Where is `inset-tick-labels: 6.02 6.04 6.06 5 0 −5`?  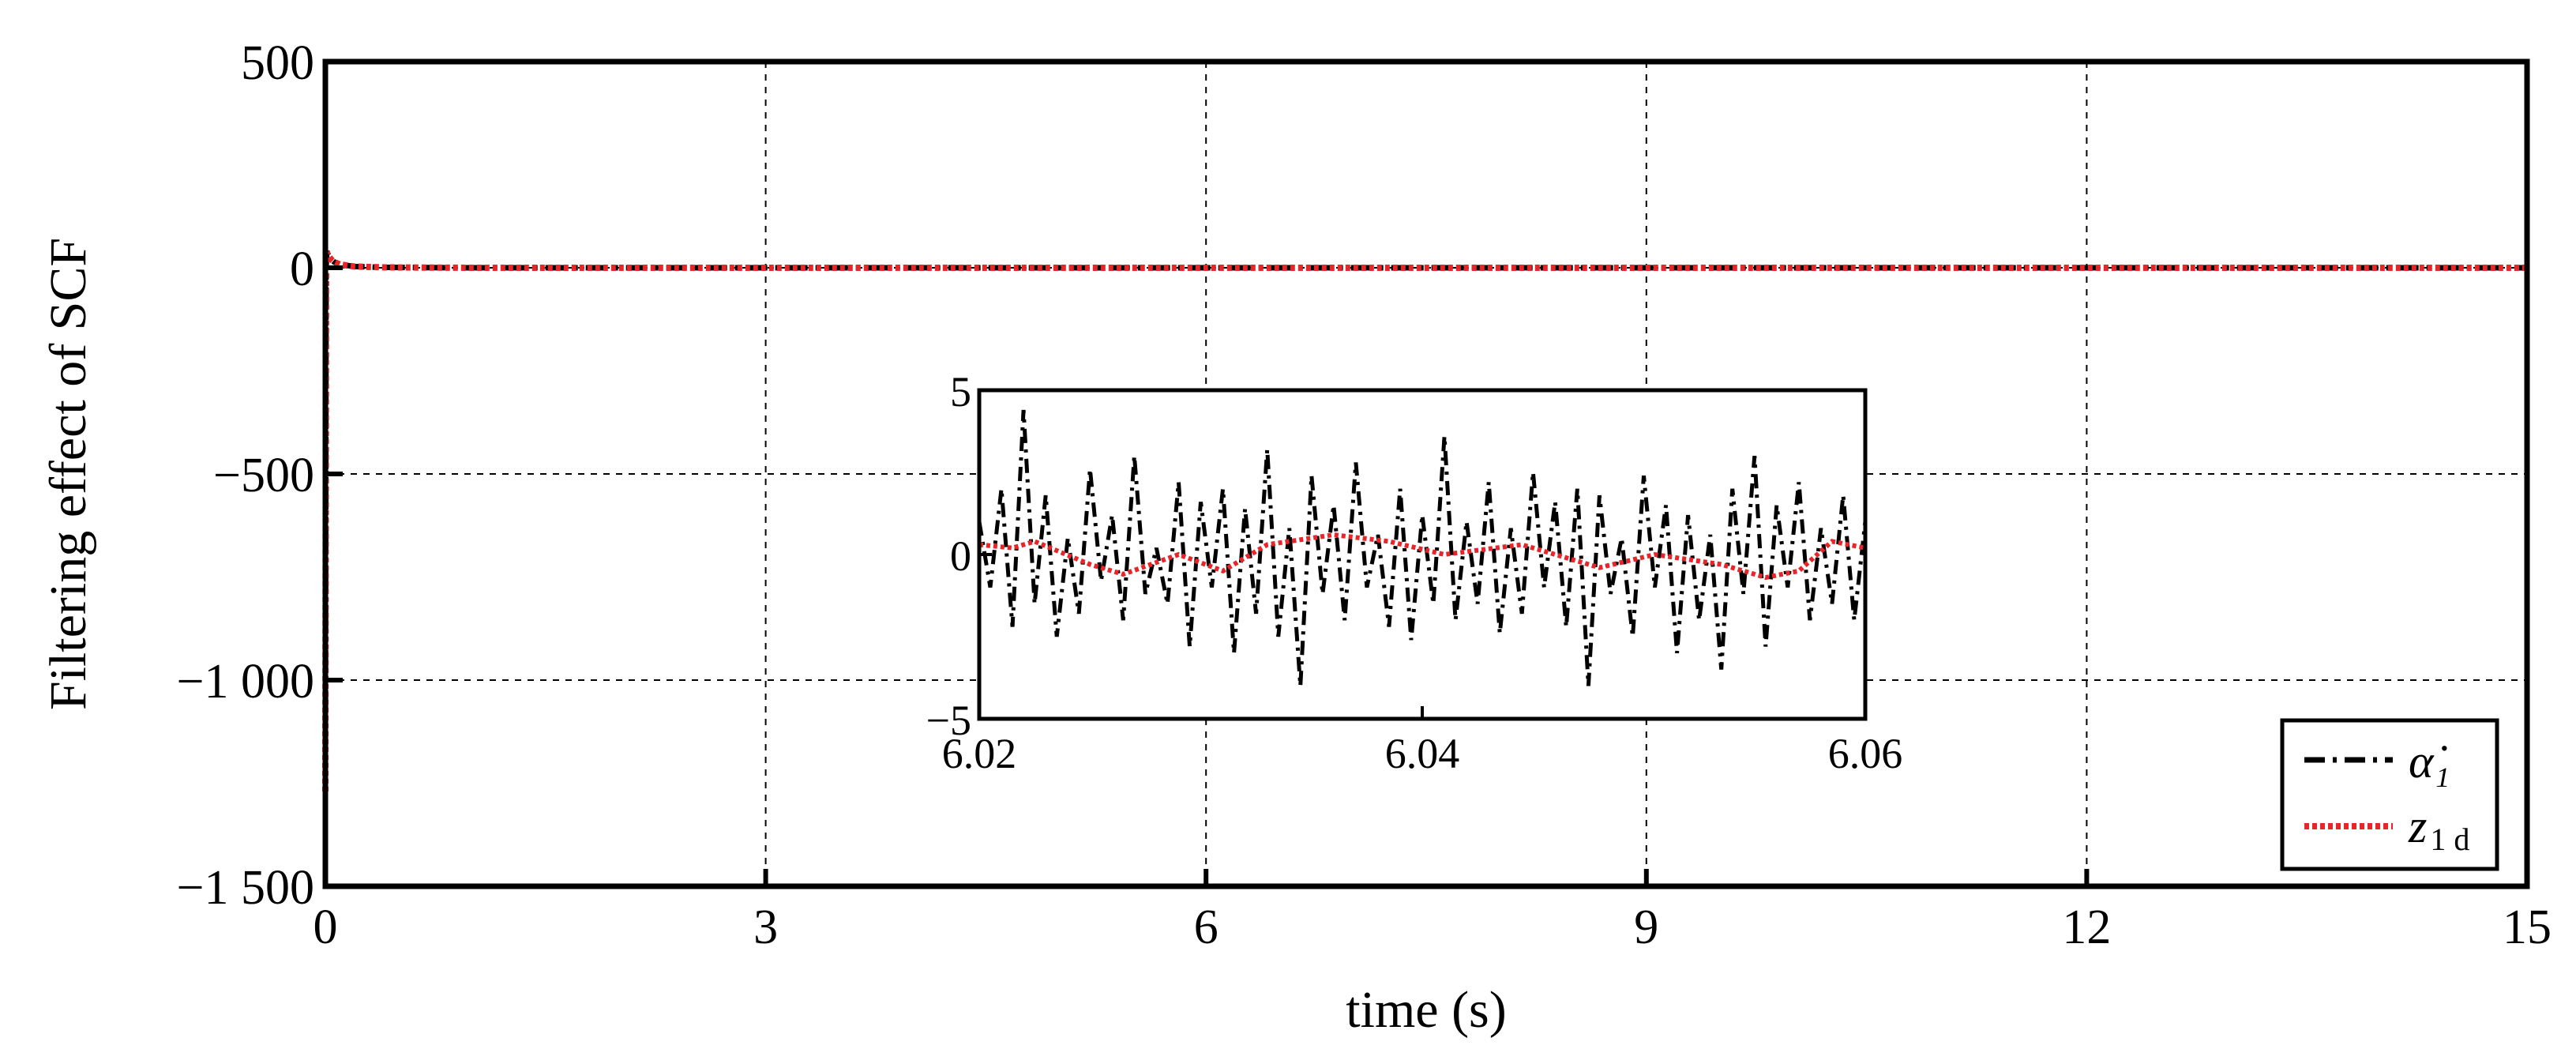 inset-tick-labels: 6.02 6.04 6.06 5 0 −5 is located at coordinates (1414, 572).